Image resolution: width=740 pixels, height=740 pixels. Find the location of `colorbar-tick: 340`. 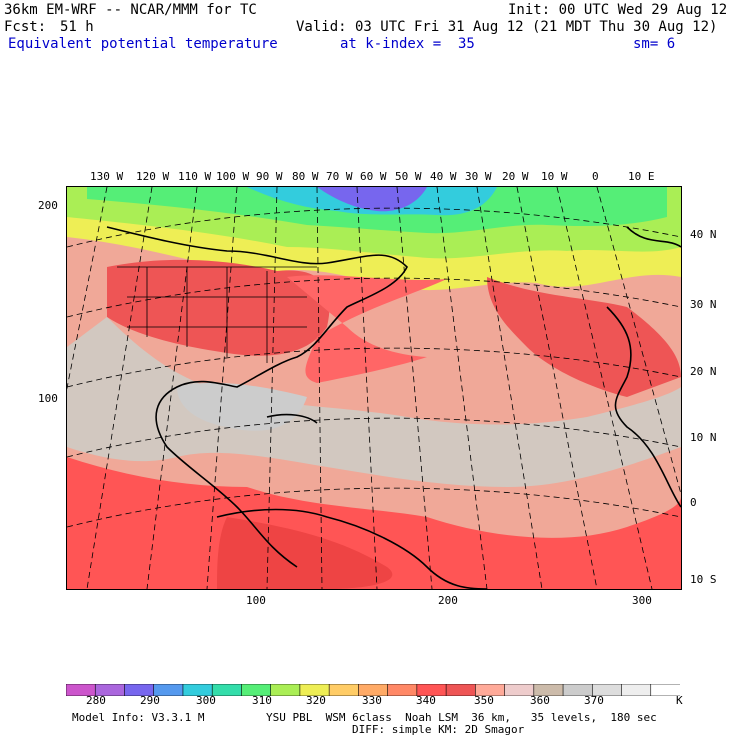

colorbar-tick: 340 is located at coordinates (426, 700).